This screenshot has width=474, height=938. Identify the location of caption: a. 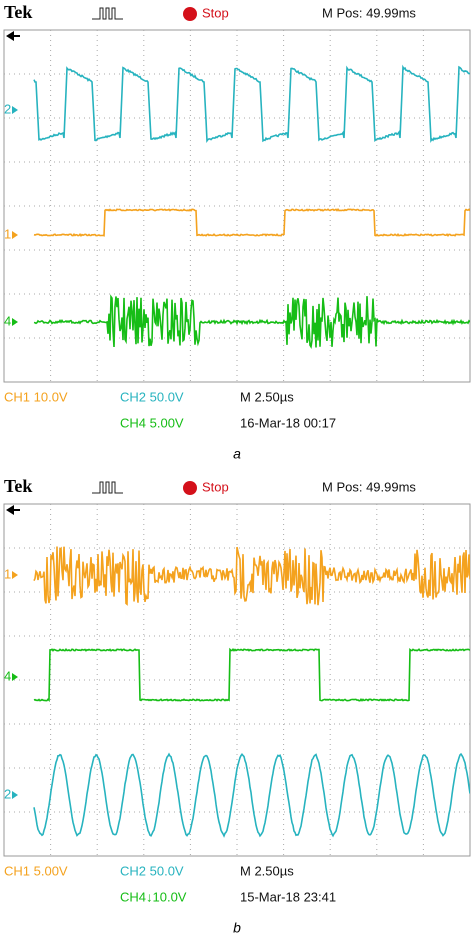
(237, 454).